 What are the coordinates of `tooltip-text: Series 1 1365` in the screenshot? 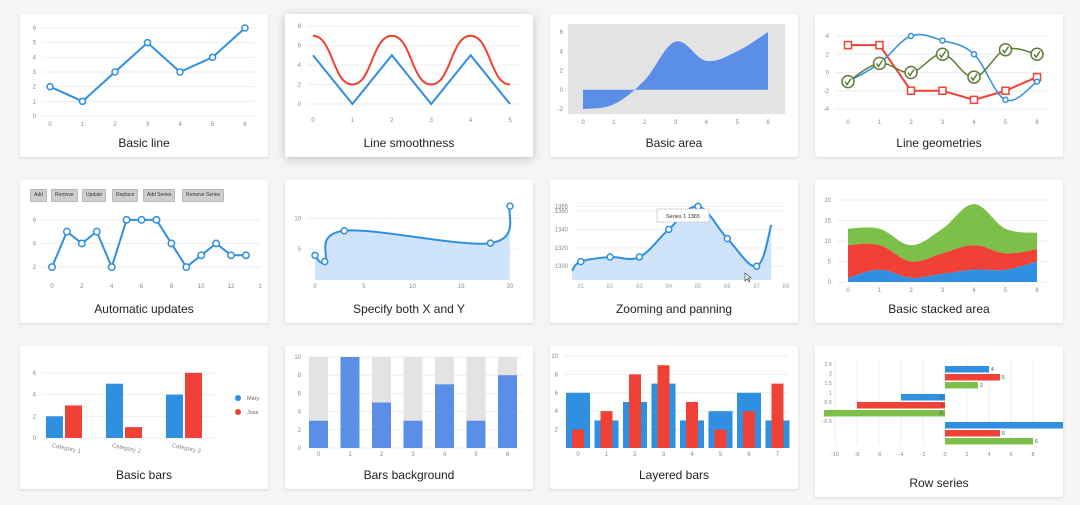 It's located at (683, 217).